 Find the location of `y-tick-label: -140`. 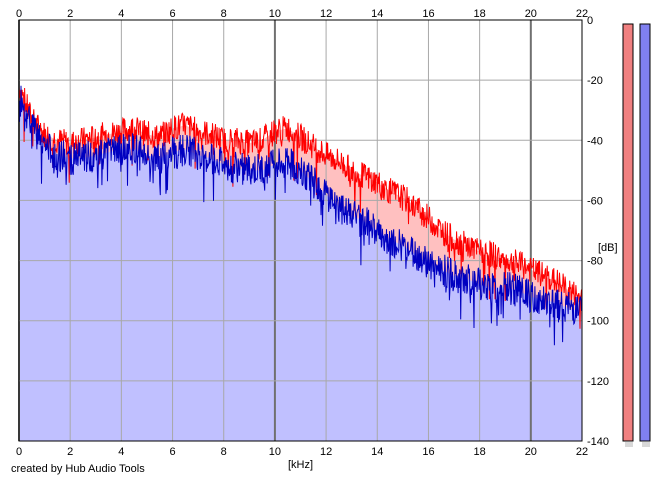

y-tick-label: -140 is located at coordinates (598, 442).